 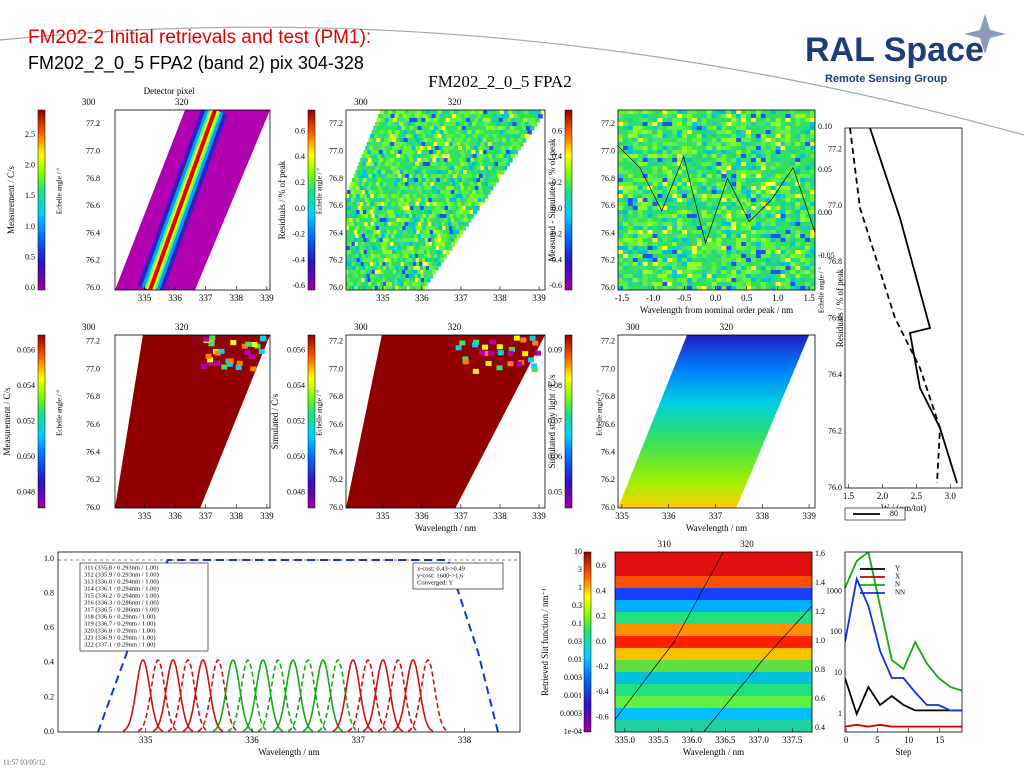 I want to click on y-tick-label: 76.2, so click(x=93, y=260).